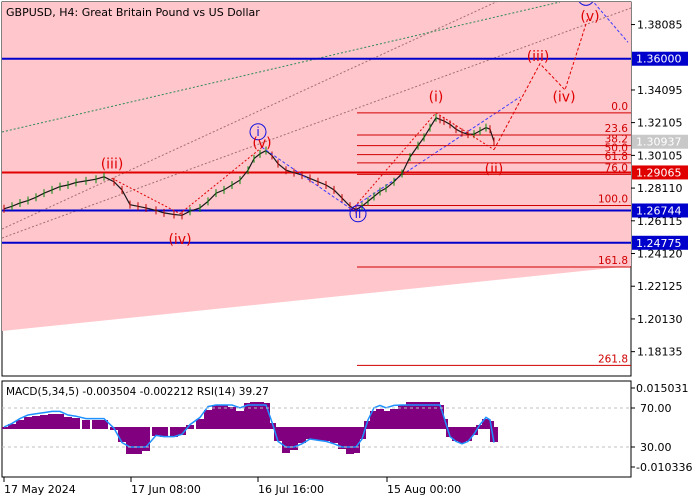  Describe the element at coordinates (660, 221) in the screenshot. I see `price-tick-label: 1.26115` at that location.